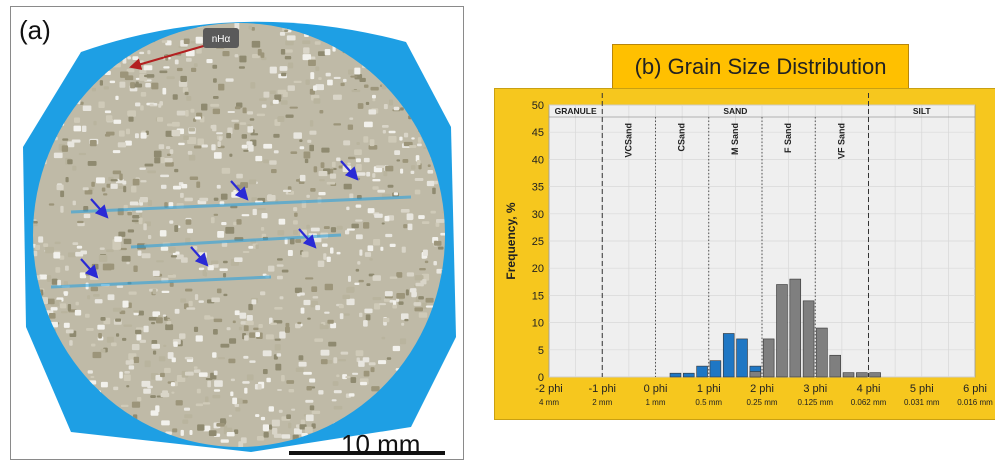  What do you see at coordinates (538, 133) in the screenshot?
I see `y-tick-label: 45` at bounding box center [538, 133].